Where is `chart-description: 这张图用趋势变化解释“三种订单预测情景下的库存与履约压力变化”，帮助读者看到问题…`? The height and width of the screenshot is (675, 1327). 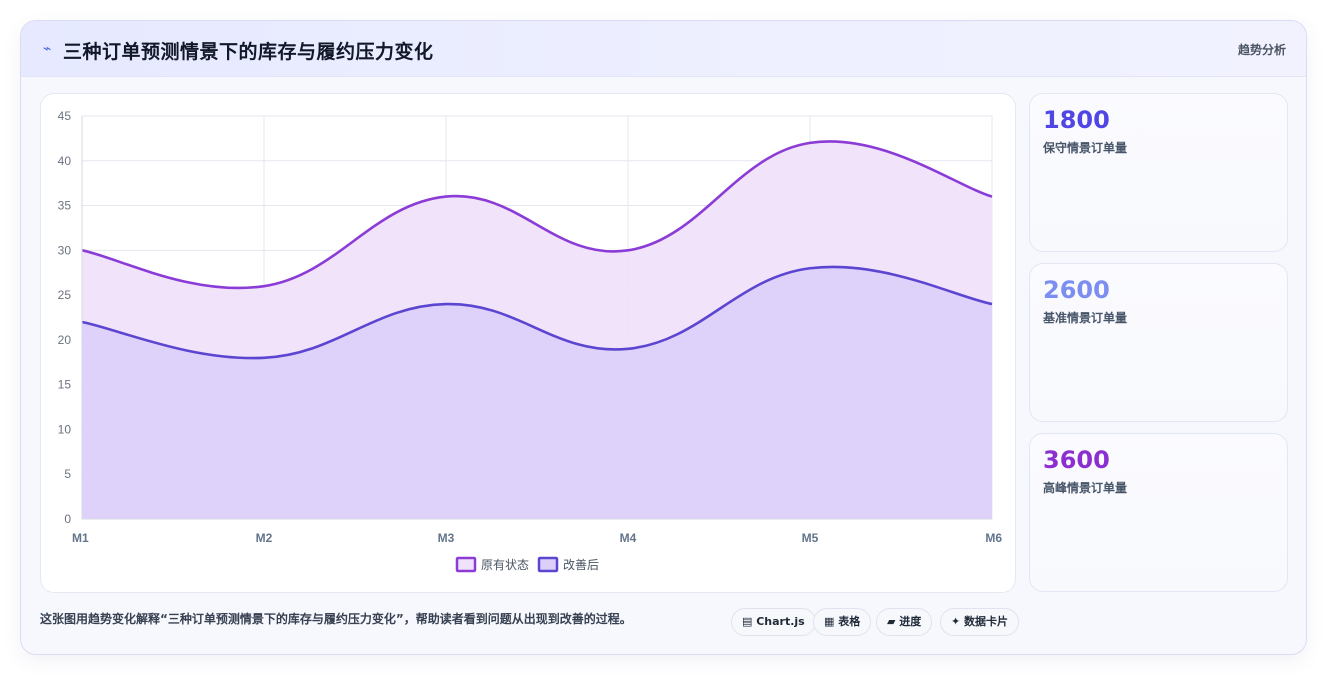 chart-description: 这张图用趋势变化解释“三种订单预测情景下的库存与履约压力变化”，帮助读者看到问题… is located at coordinates (336, 619).